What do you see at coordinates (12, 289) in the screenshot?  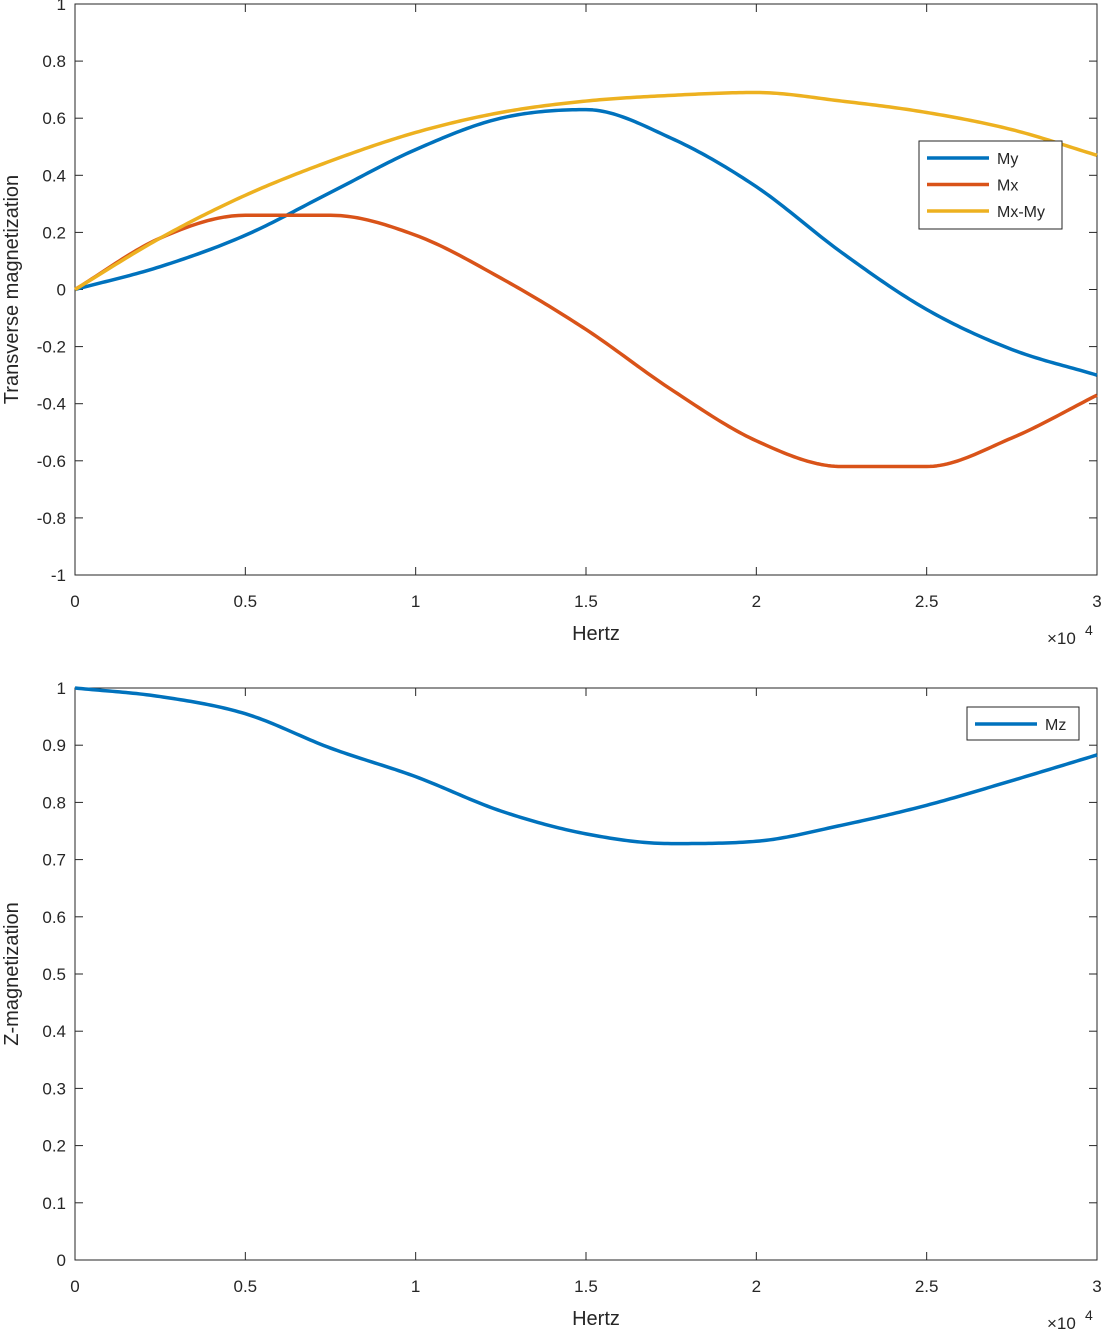 I see `y-axis-title: Transverse magnetization` at bounding box center [12, 289].